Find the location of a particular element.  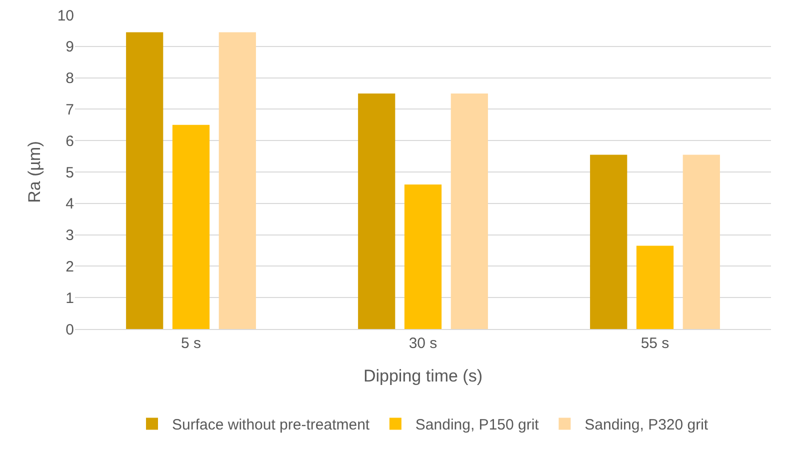

legend-label: Sanding, P320 grit is located at coordinates (646, 425).